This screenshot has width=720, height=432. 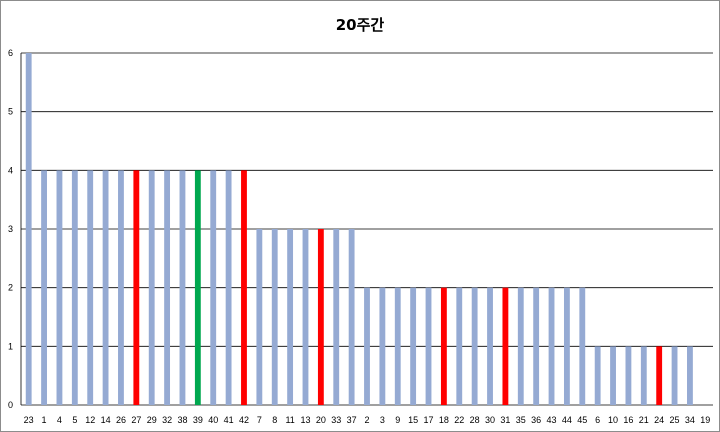 What do you see at coordinates (675, 420) in the screenshot?
I see `x-tick-label: 25` at bounding box center [675, 420].